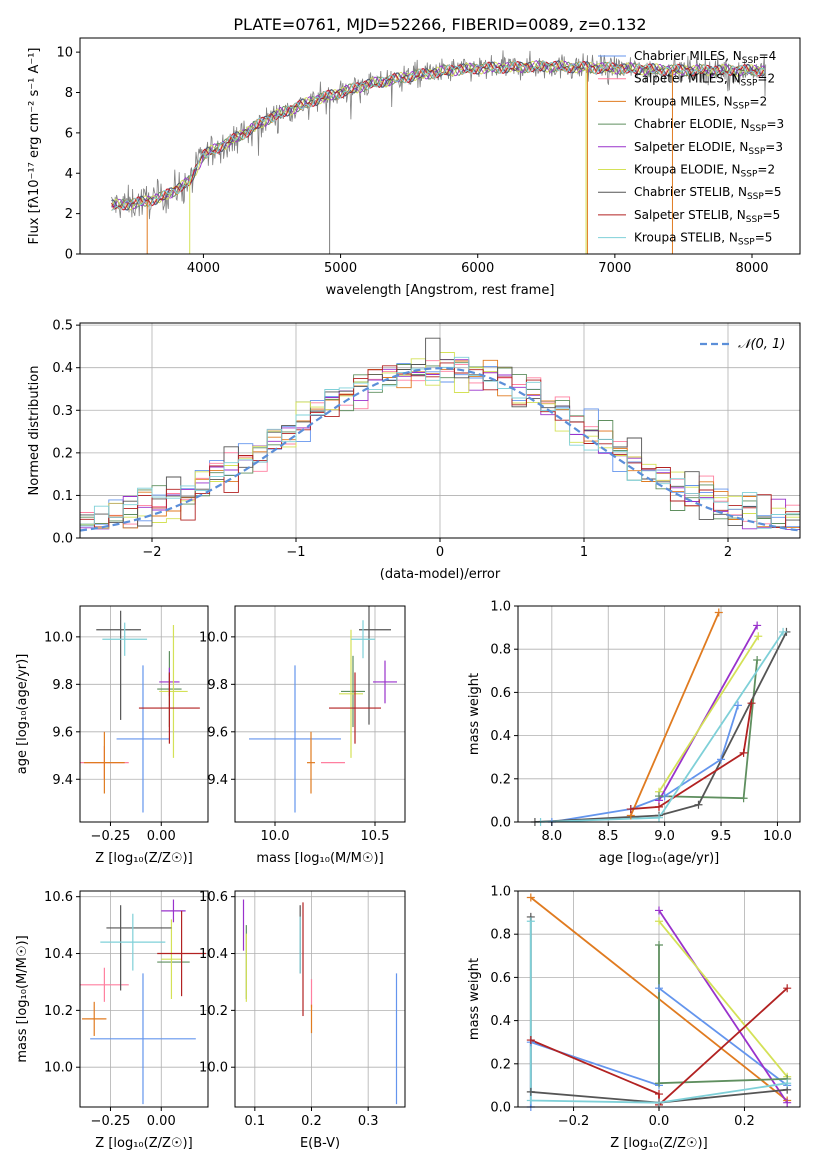  Describe the element at coordinates (62, 539) in the screenshot. I see `y-tick-label: 0.0` at that location.